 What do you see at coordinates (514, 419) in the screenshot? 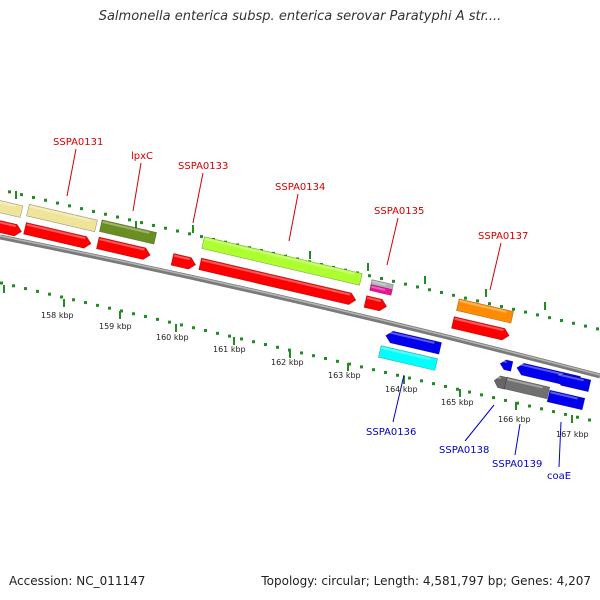
I see `kbp-label: 166 kbp` at bounding box center [514, 419].